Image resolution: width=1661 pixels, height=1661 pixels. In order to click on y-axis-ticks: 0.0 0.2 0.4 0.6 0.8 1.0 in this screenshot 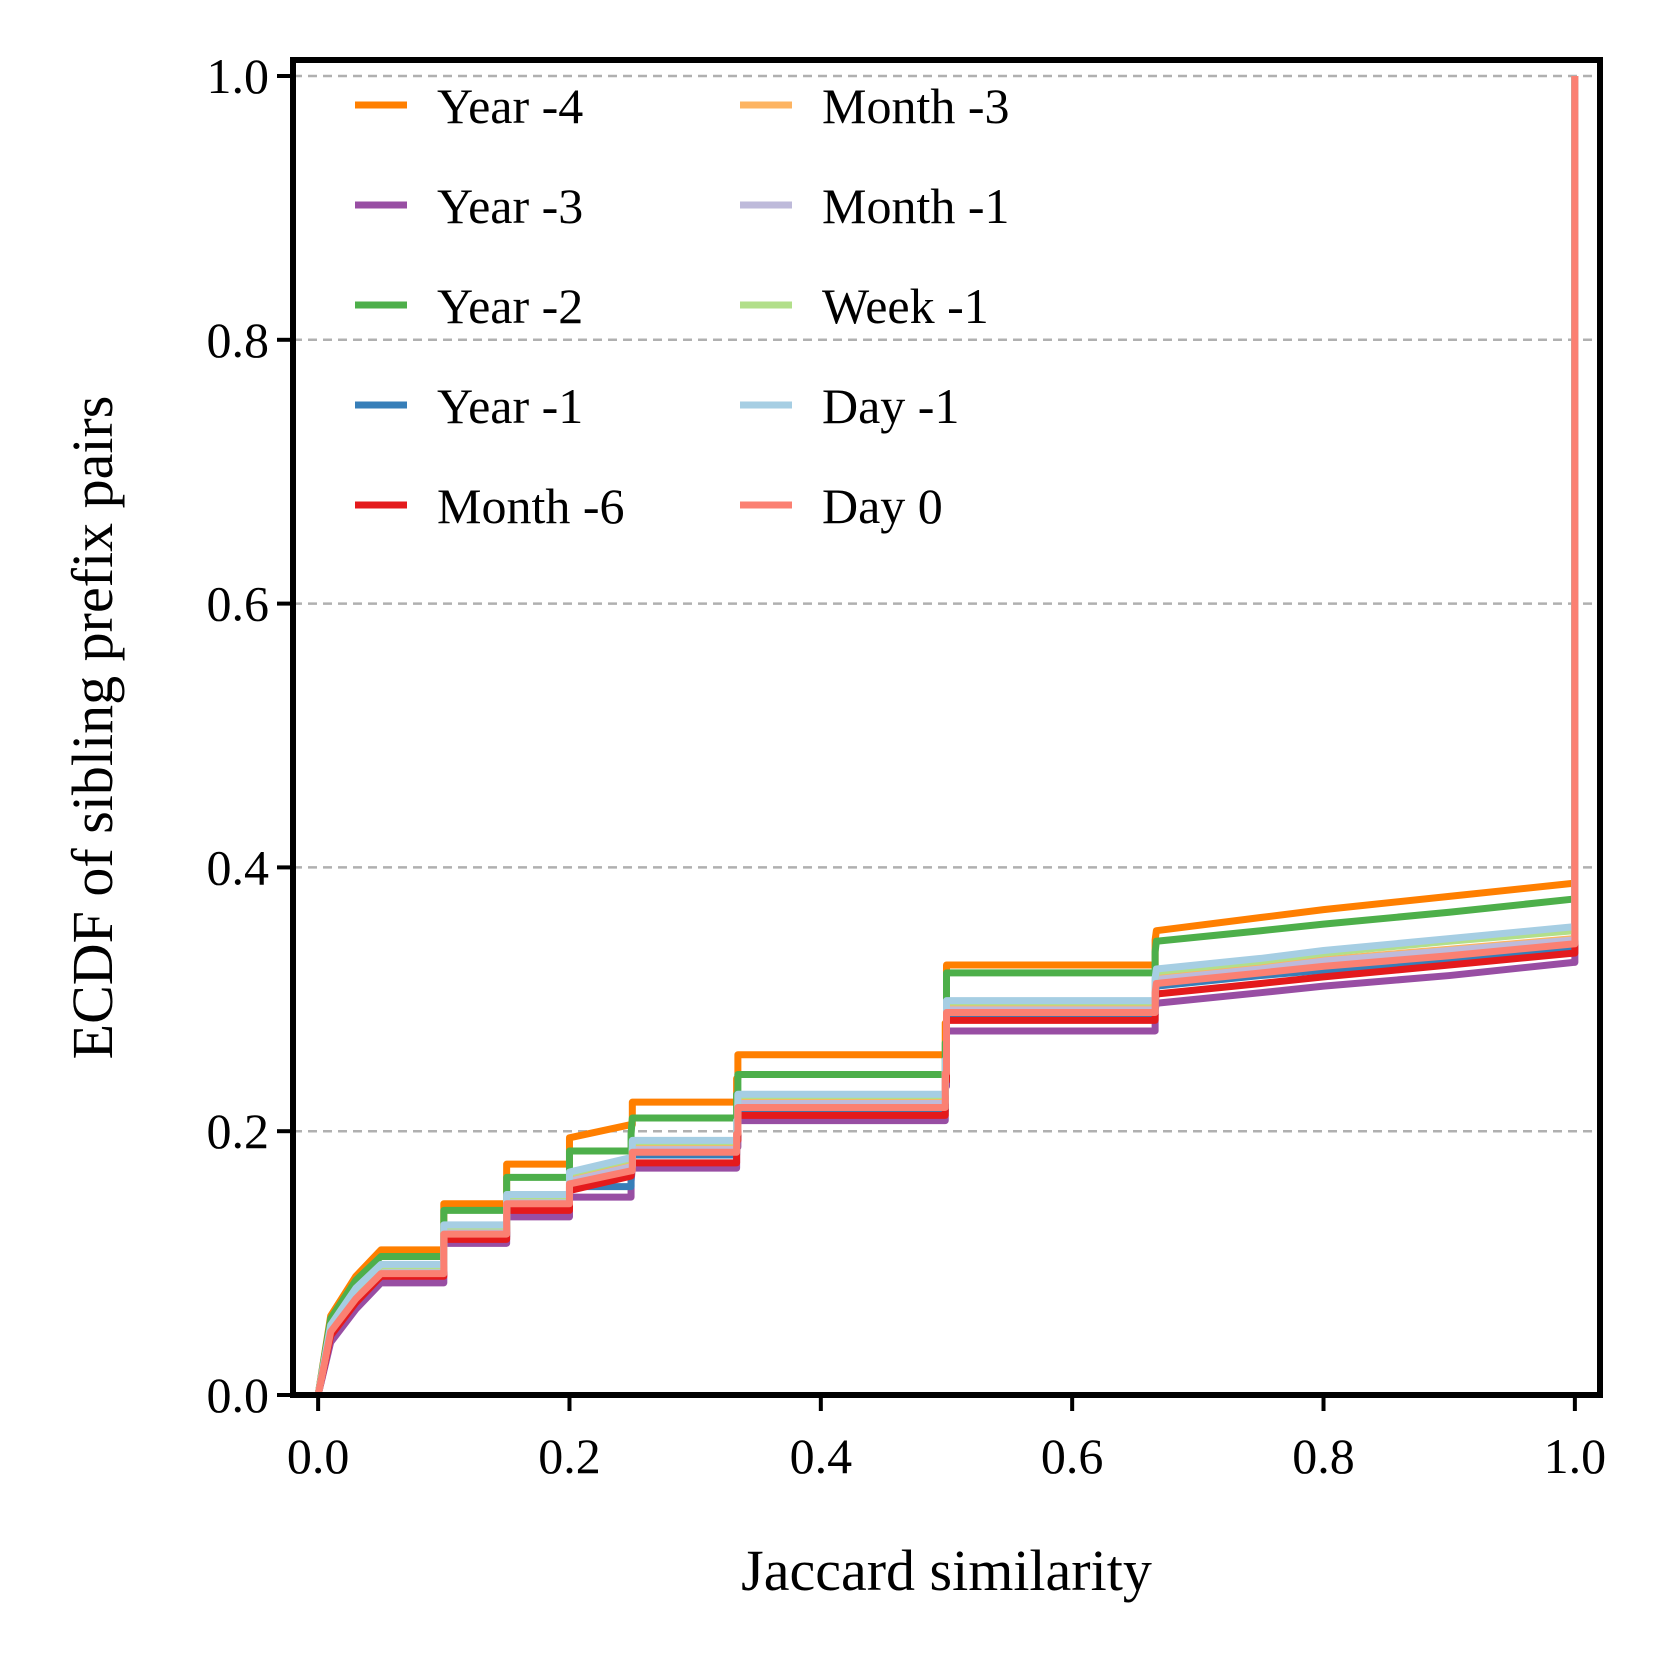, I will do `click(250, 735)`.